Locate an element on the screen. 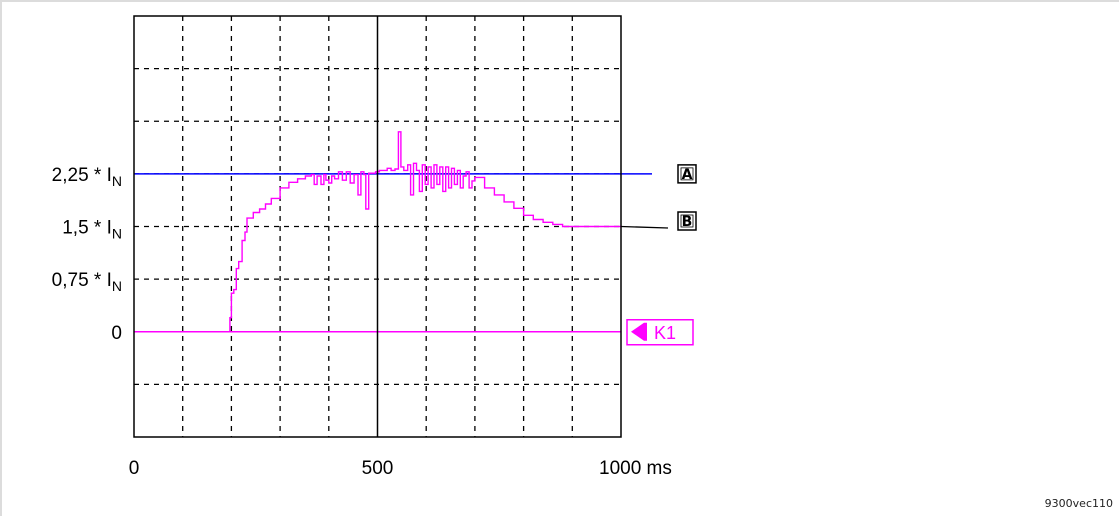  marker-box-b is located at coordinates (687, 221).